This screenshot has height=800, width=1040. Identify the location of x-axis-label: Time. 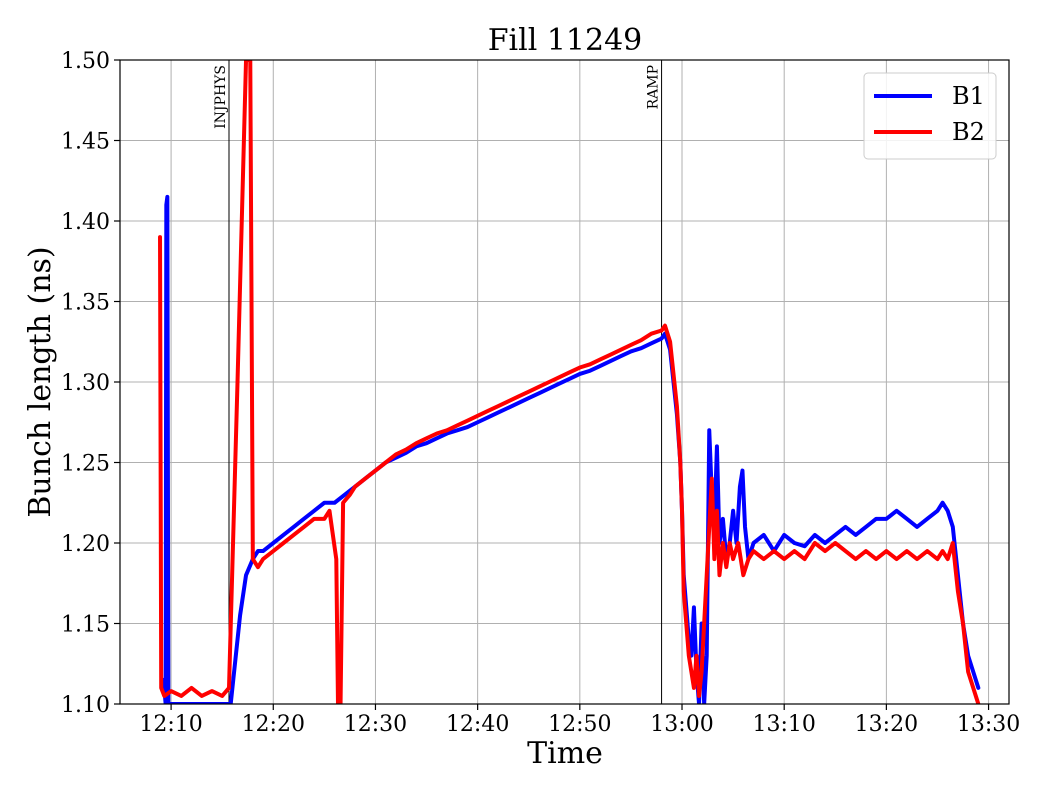
(565, 753).